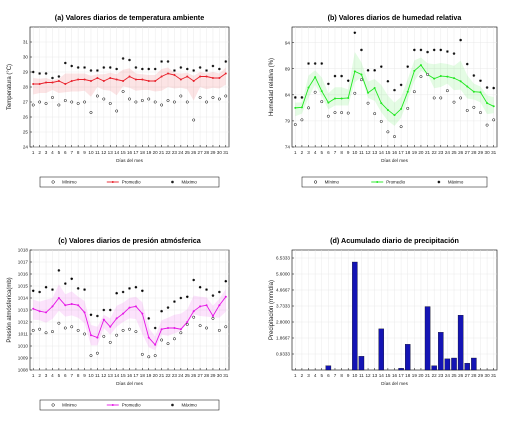 The height and width of the screenshot is (440, 521). I want to click on x-tick-label: 25, so click(188, 152).